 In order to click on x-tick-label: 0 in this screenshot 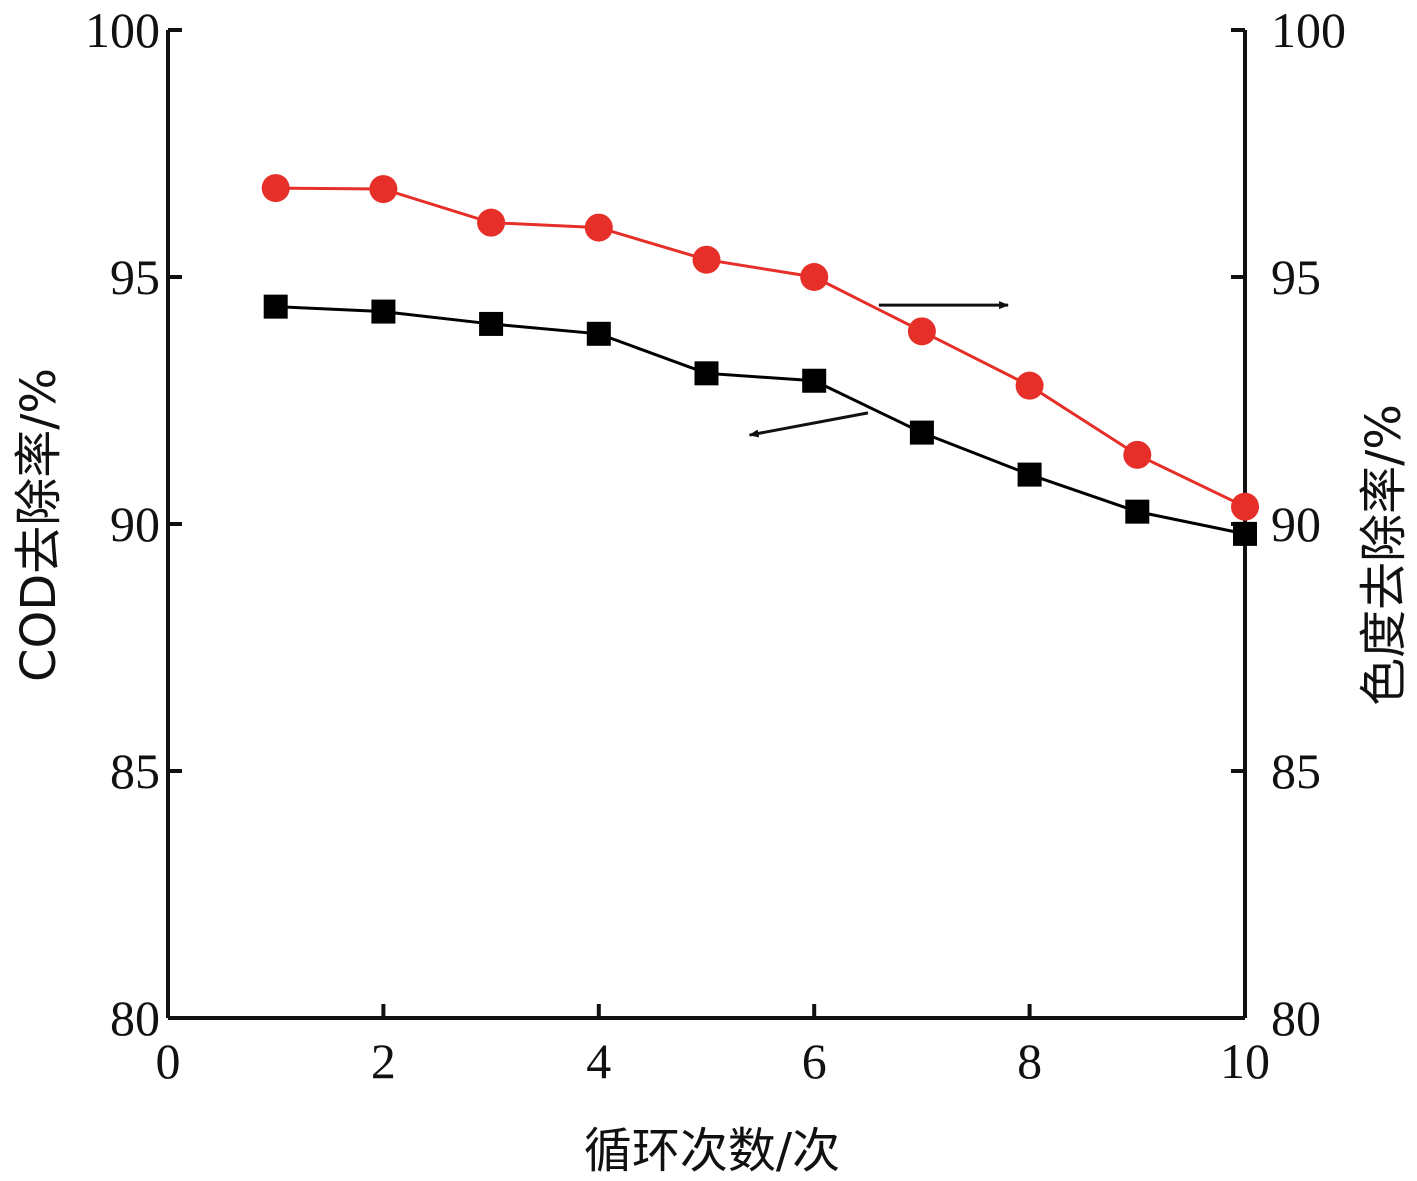, I will do `click(168, 1061)`.